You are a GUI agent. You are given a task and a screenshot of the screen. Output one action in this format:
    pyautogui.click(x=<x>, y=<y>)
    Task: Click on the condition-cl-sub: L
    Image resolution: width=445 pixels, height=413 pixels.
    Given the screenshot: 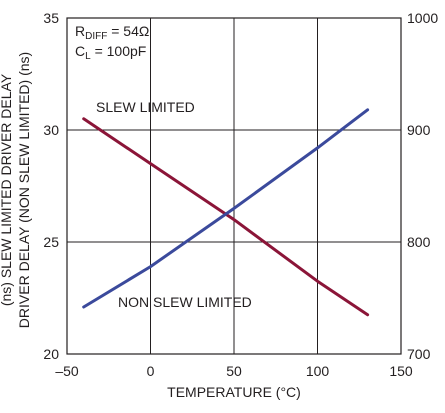 What is the action you would take?
    pyautogui.click(x=88, y=56)
    